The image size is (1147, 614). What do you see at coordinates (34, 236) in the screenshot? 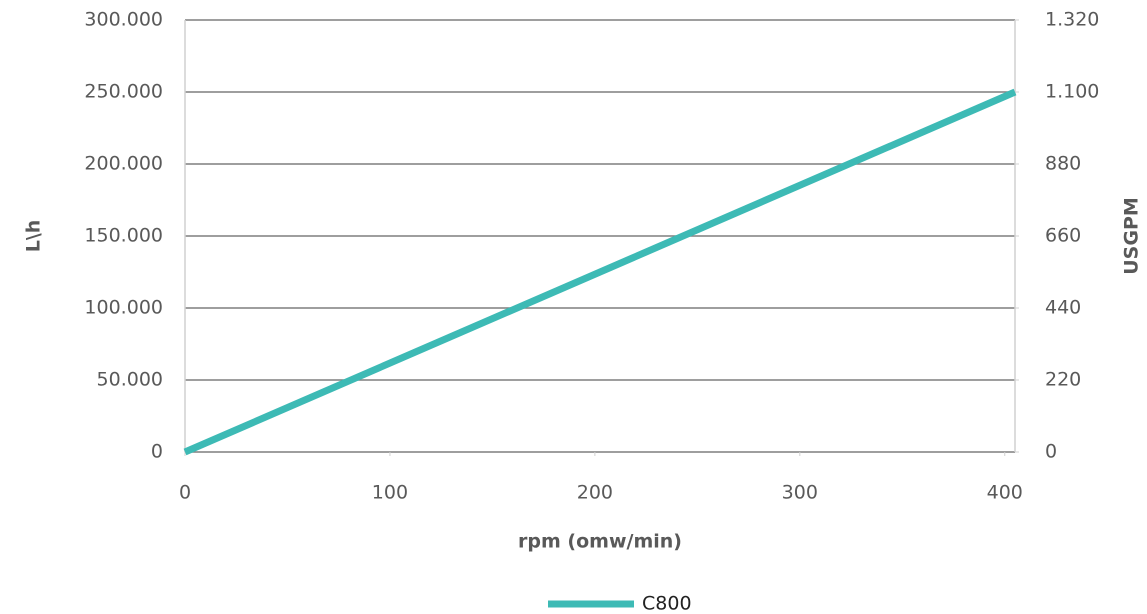
I see `y-axis-label: L\h` at bounding box center [34, 236].